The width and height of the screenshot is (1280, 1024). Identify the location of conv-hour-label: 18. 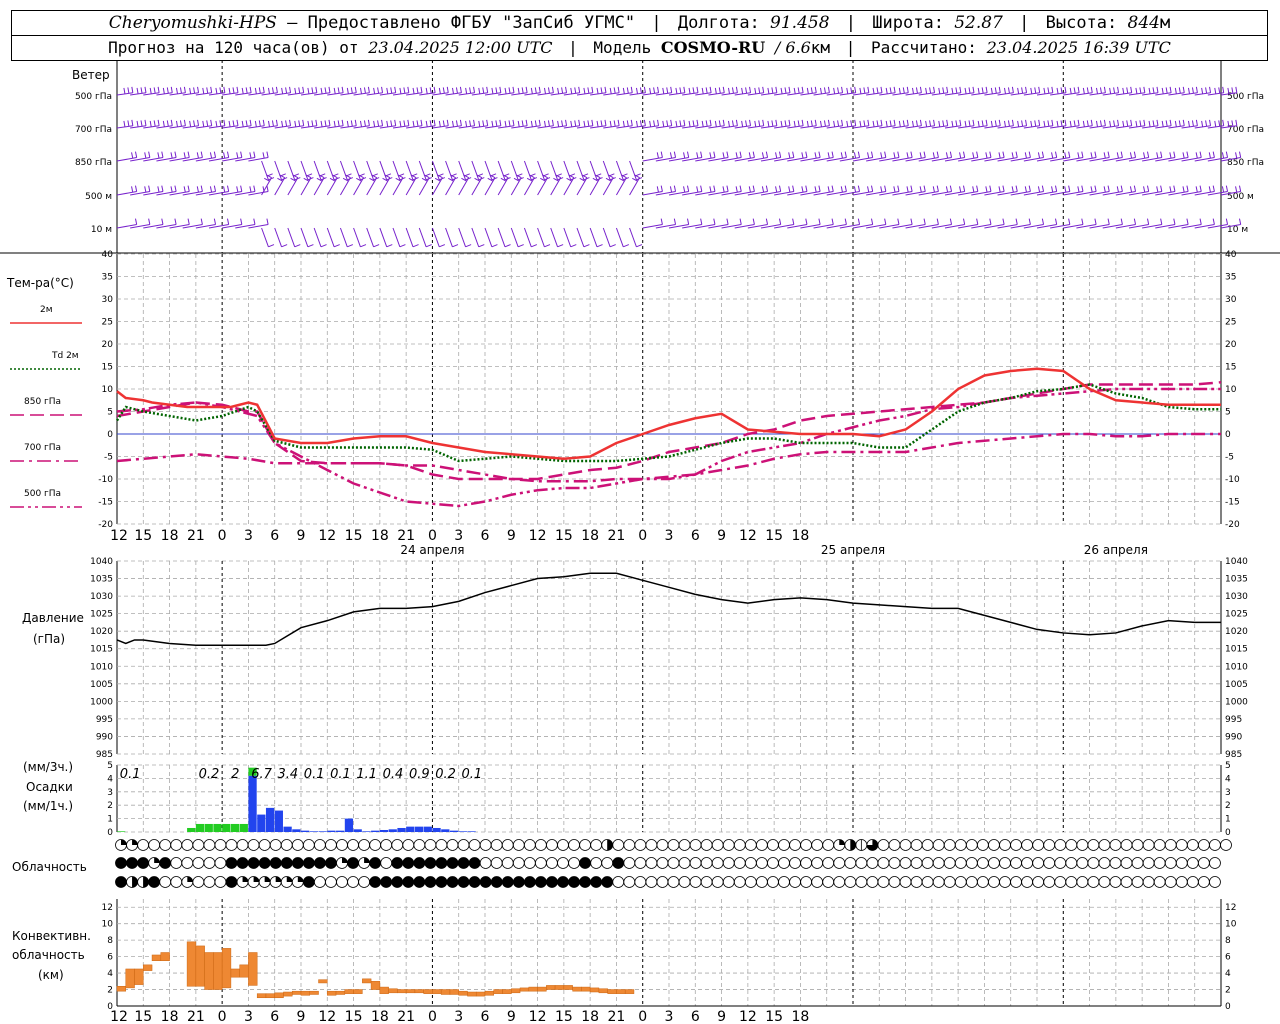
(380, 1016).